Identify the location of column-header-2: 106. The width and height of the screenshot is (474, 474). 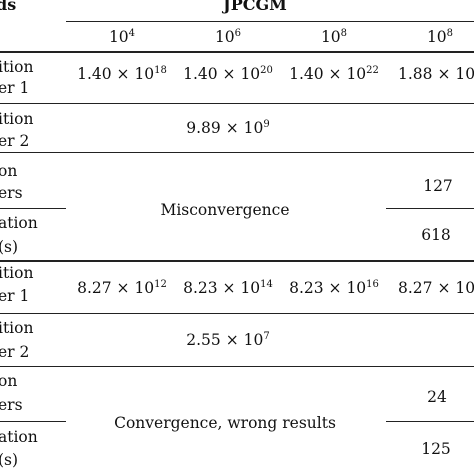
(228, 36).